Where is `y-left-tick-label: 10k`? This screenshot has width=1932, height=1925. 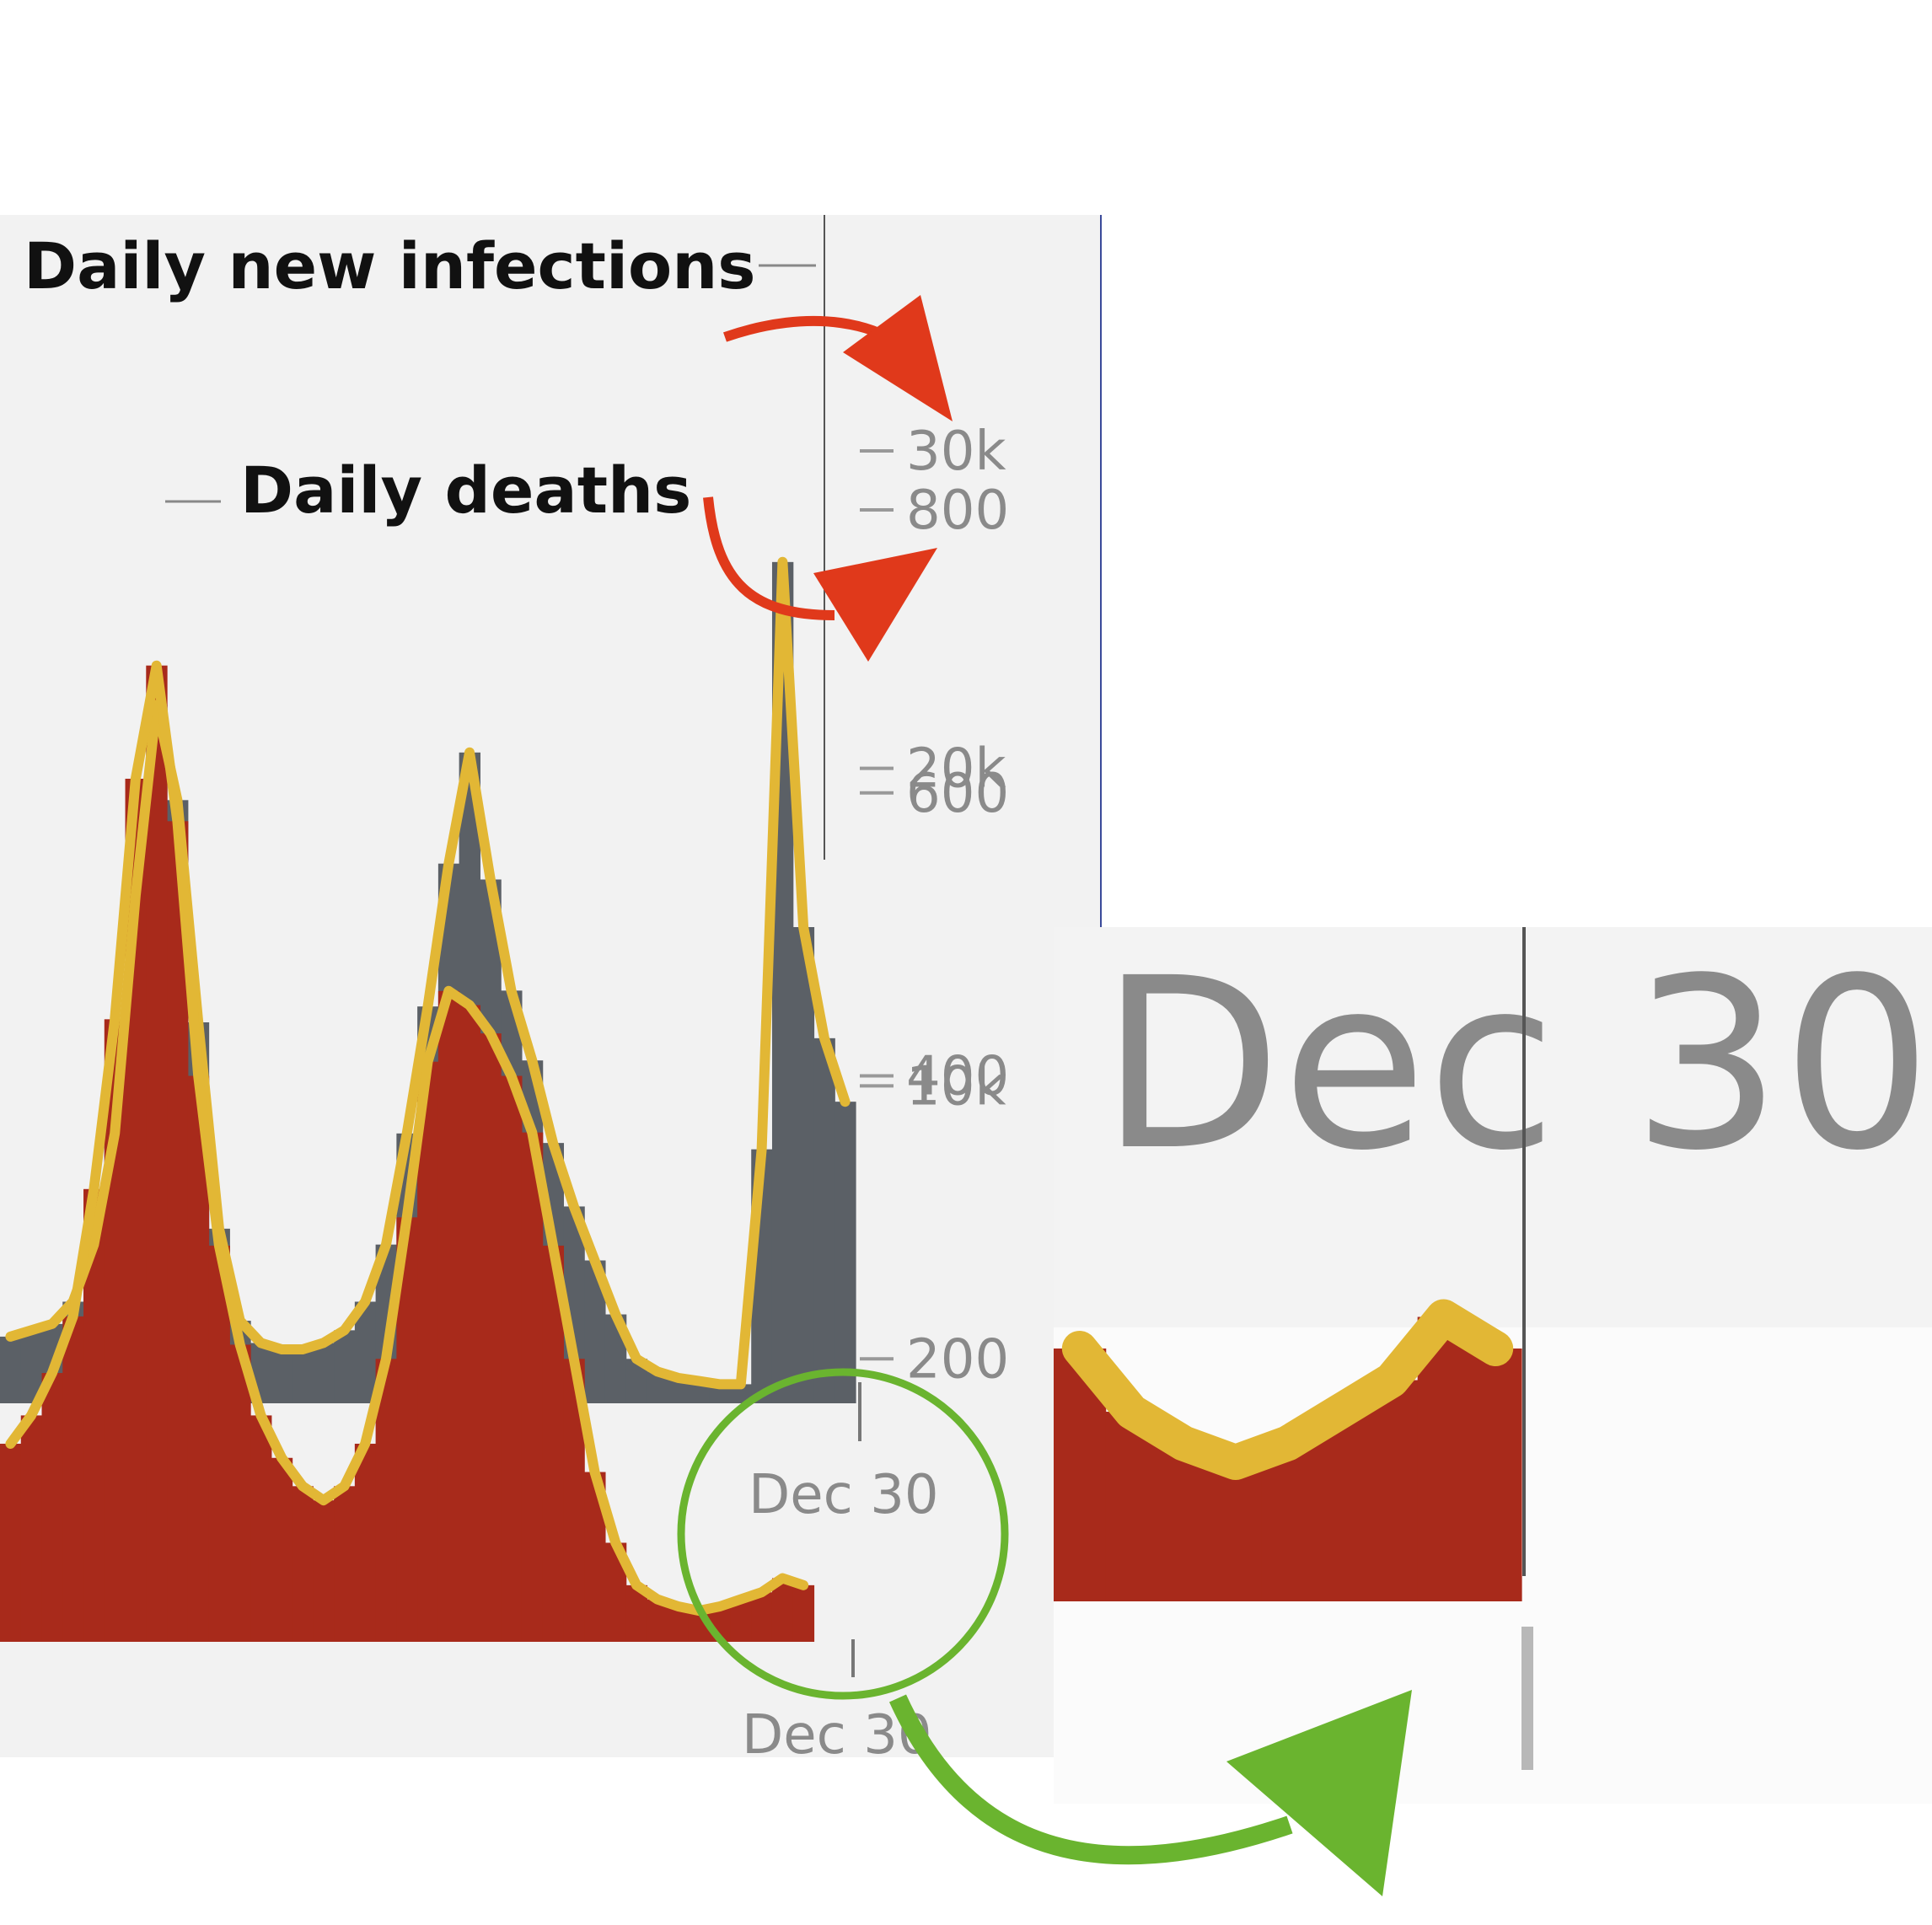
y-left-tick-label: 10k is located at coordinates (956, 1086).